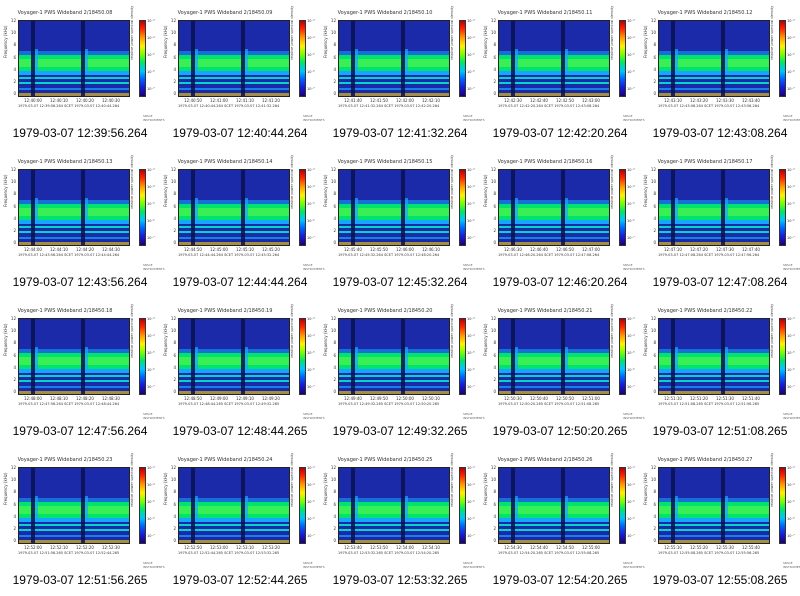 The width and height of the screenshot is (800, 596). What do you see at coordinates (471, 204) in the screenshot?
I see `colorbar-tick-label: 10⁻⁵` at bounding box center [471, 204].